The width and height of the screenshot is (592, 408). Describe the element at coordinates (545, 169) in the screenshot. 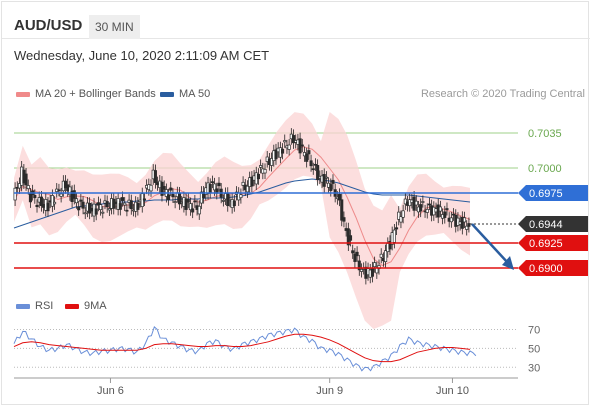

I see `y-tick-label: 0.7000` at that location.